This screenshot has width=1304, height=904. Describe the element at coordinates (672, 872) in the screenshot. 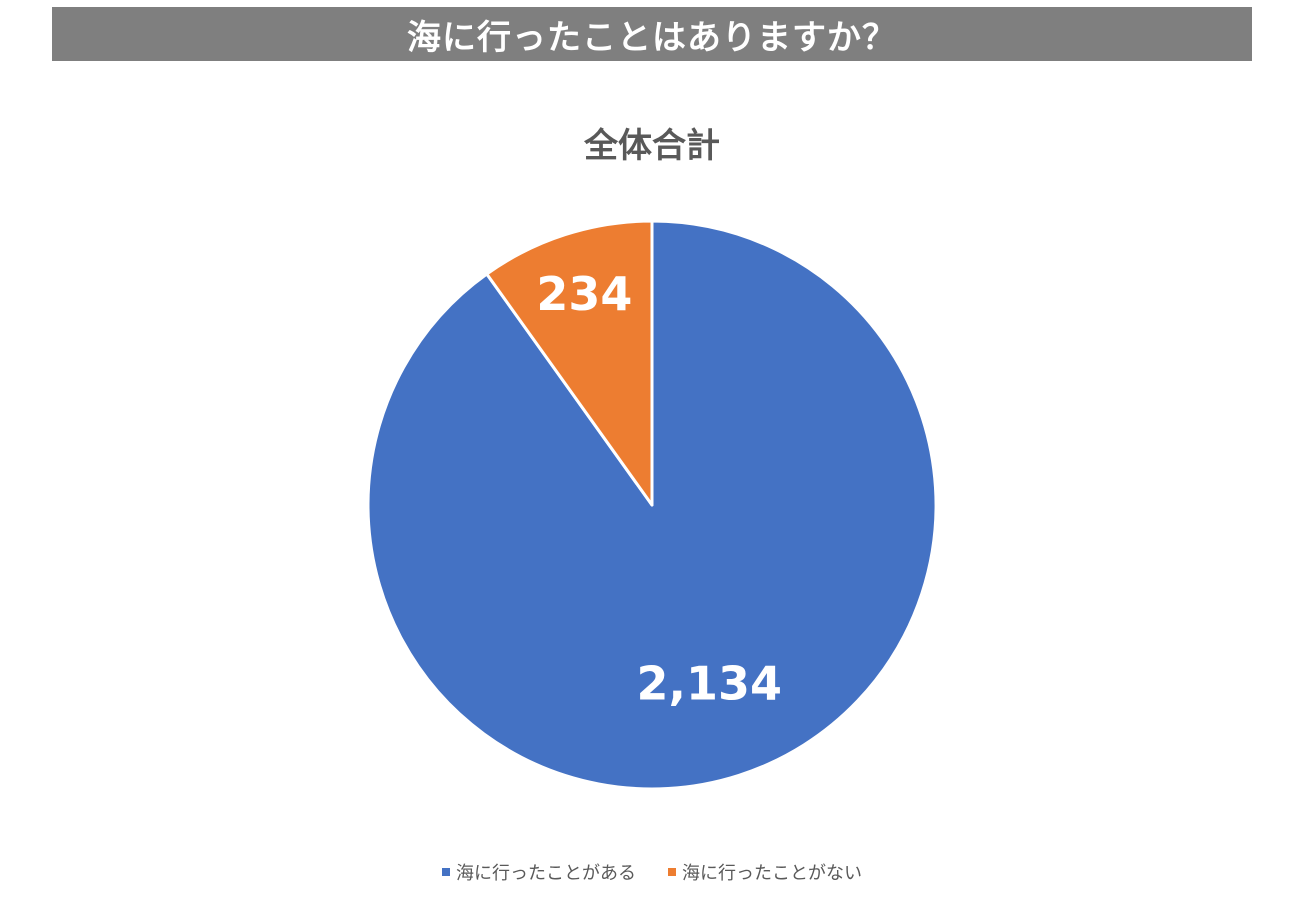

I see `legend-swatch-not-visited` at that location.